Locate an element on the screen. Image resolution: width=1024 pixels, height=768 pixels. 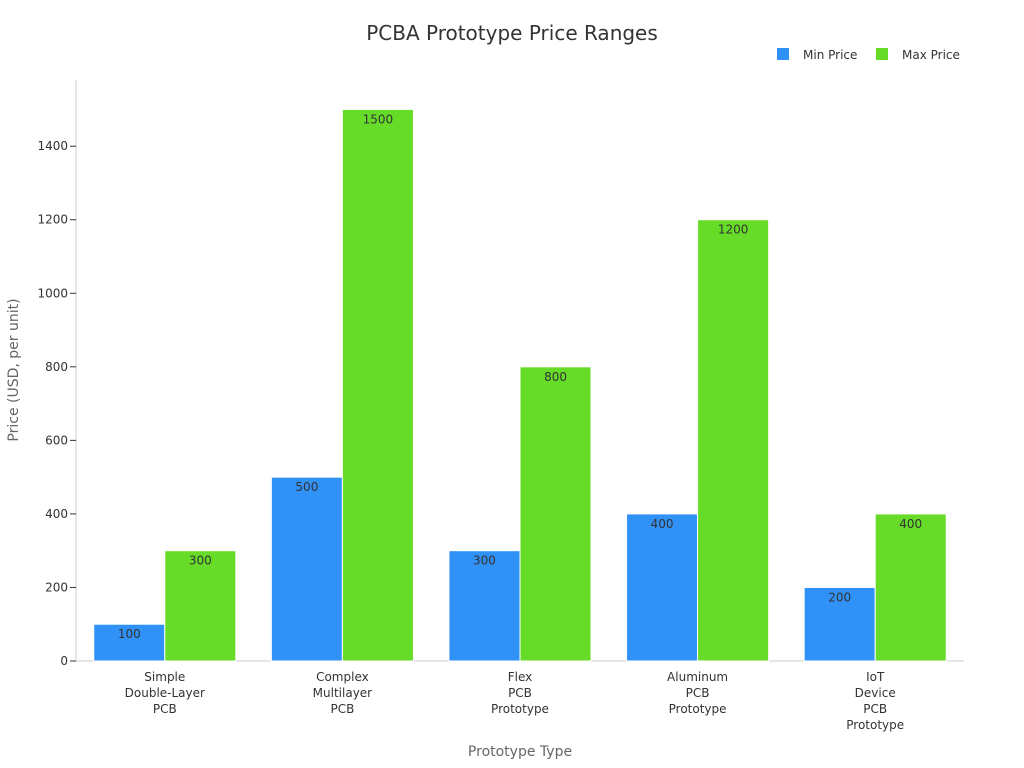
x-category-label: Simple Double-Layer PCB is located at coordinates (165, 693).